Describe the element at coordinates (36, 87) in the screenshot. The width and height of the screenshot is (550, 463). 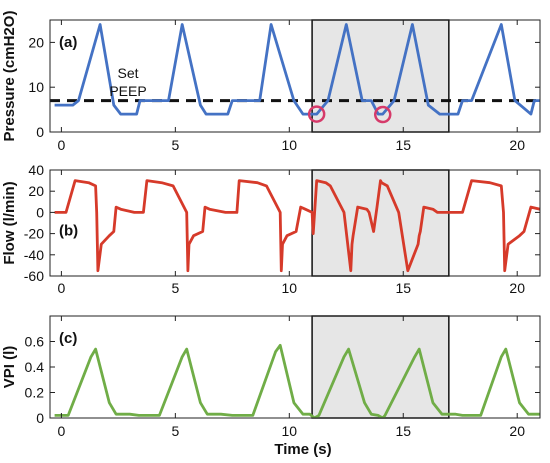
I see `y-tick-label: 10` at that location.